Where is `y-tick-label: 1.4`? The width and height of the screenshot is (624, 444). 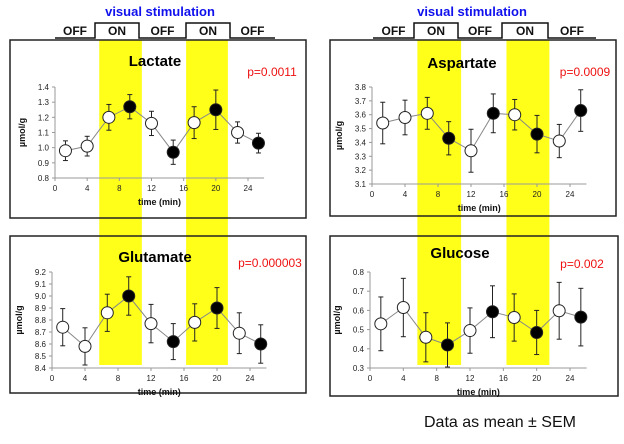 y-tick-label: 1.4 is located at coordinates (44, 87).